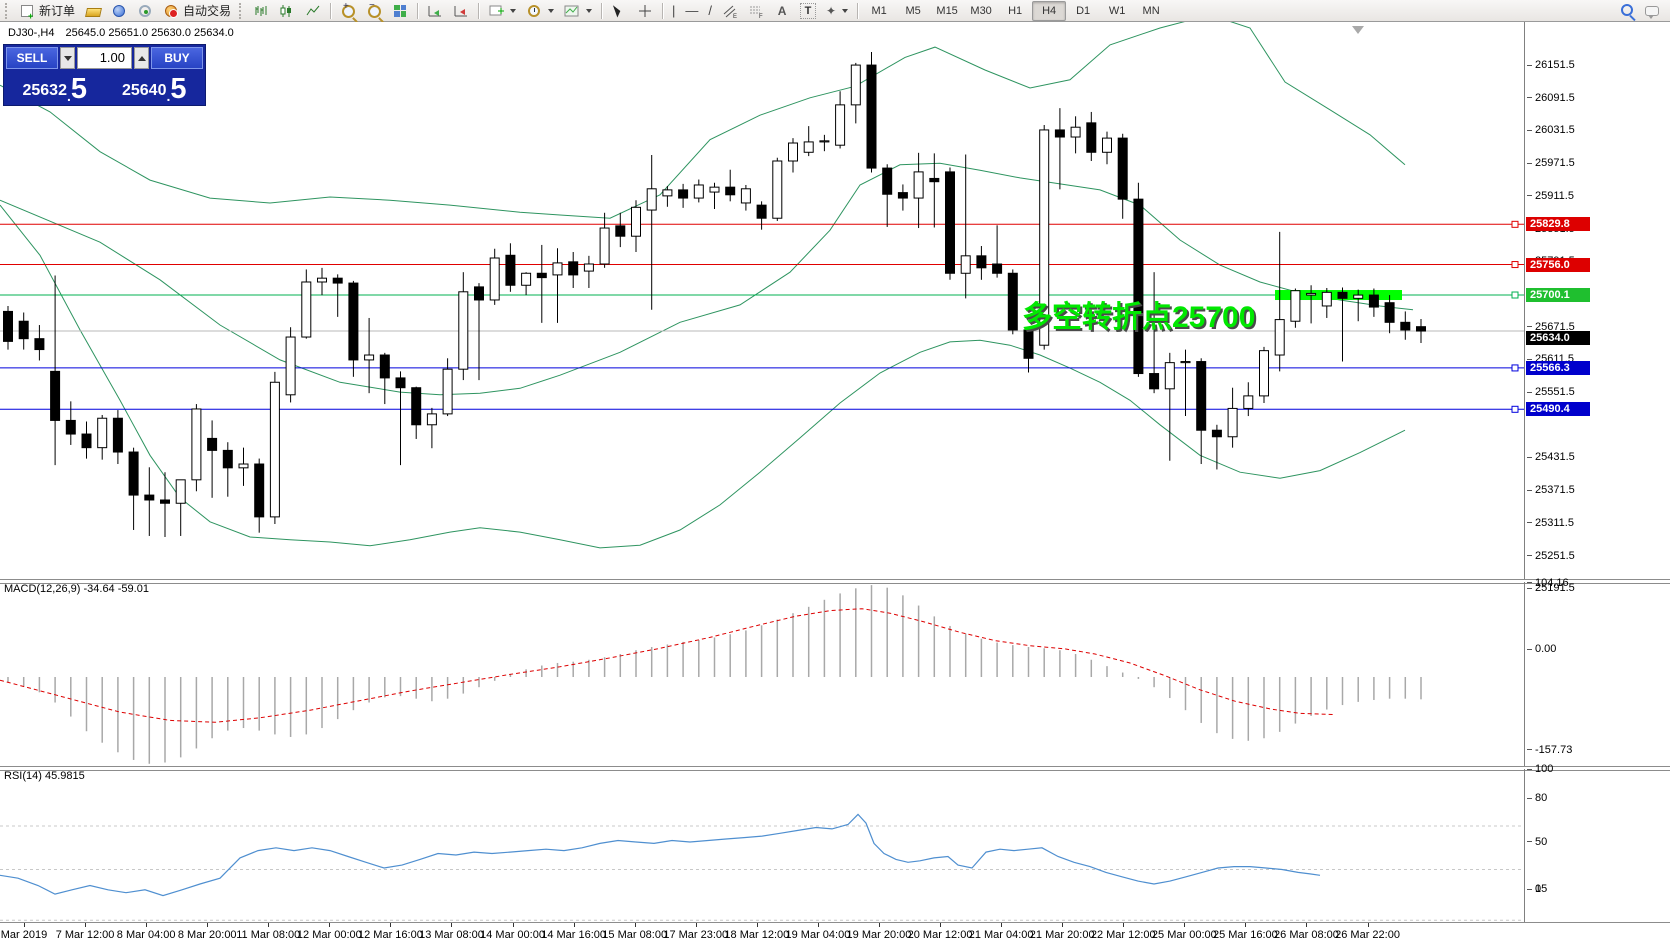 The height and width of the screenshot is (945, 1670). Describe the element at coordinates (461, 11) in the screenshot. I see `chart-shift-button` at that location.